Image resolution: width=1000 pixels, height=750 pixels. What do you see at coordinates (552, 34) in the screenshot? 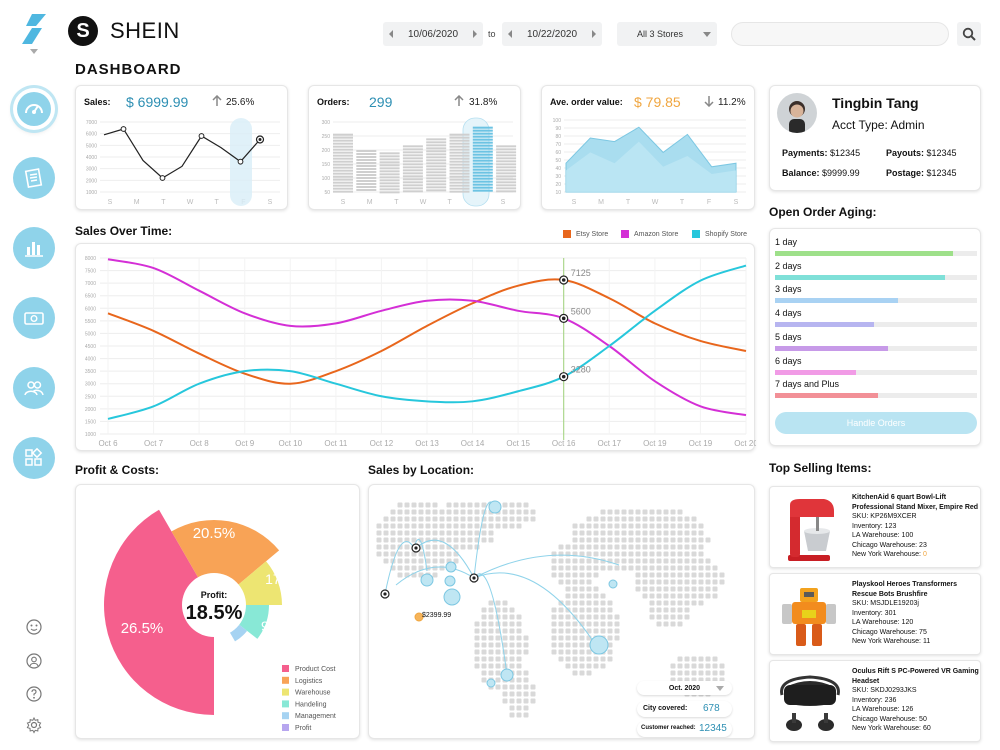
I see `date-to-picker: 10/22/2020` at bounding box center [552, 34].